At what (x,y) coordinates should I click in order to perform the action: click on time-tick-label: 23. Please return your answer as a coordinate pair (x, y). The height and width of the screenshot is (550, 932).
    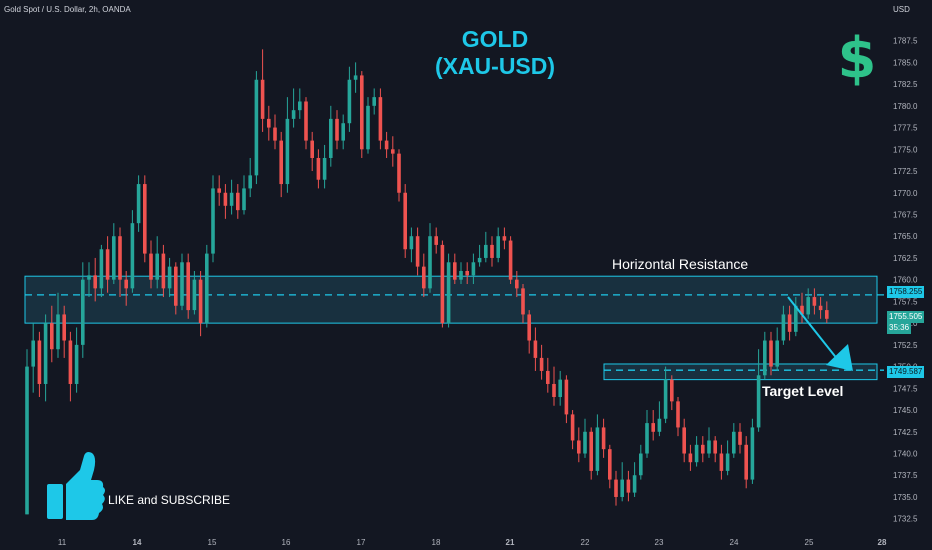
    Looking at the image, I should click on (659, 542).